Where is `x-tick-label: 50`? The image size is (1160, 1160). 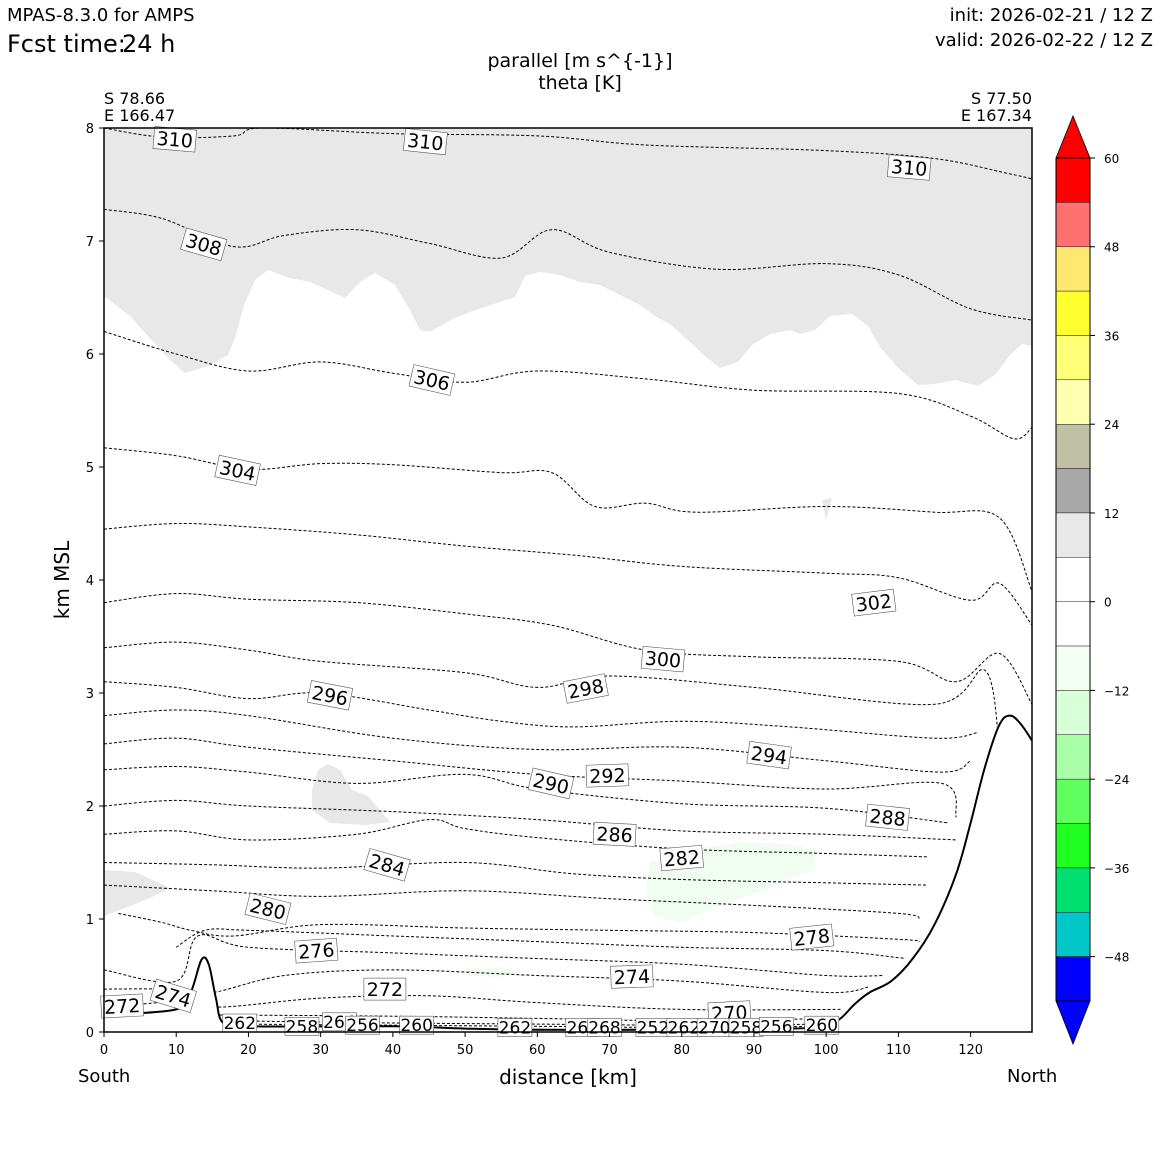 x-tick-label: 50 is located at coordinates (465, 1050).